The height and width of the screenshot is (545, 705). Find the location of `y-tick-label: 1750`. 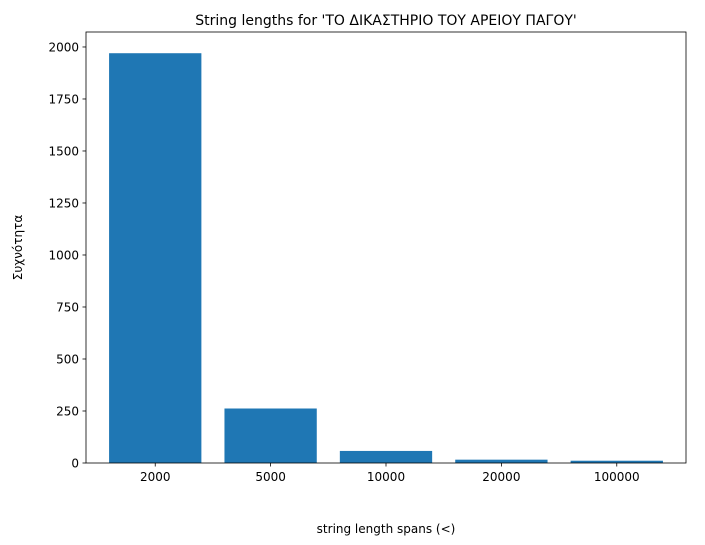

y-tick-label: 1750 is located at coordinates (63, 99).